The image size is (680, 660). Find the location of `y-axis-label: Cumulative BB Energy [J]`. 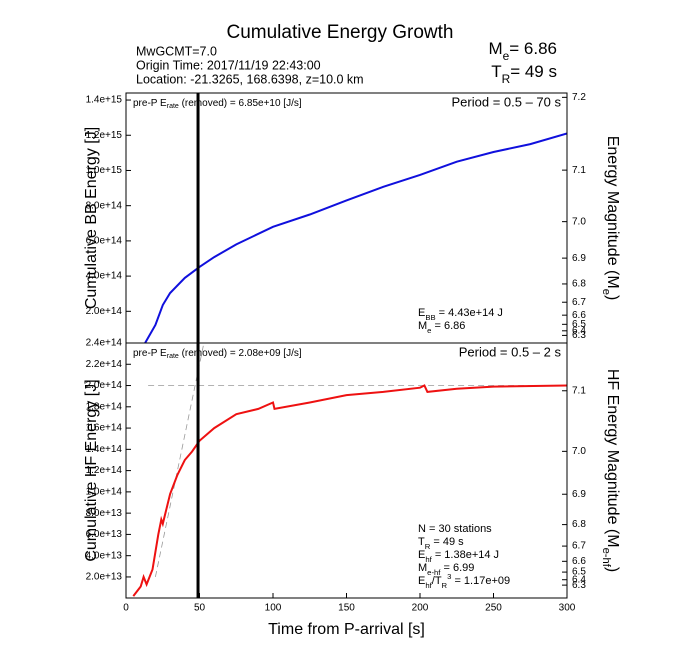

y-axis-label: Cumulative BB Energy [J] is located at coordinates (91, 218).